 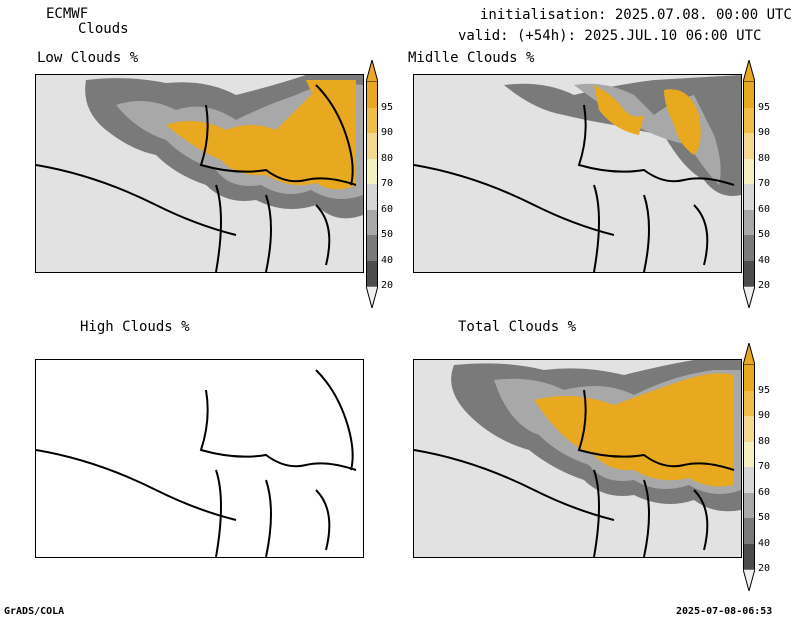 I want to click on low-clouds-field, so click(x=199, y=173).